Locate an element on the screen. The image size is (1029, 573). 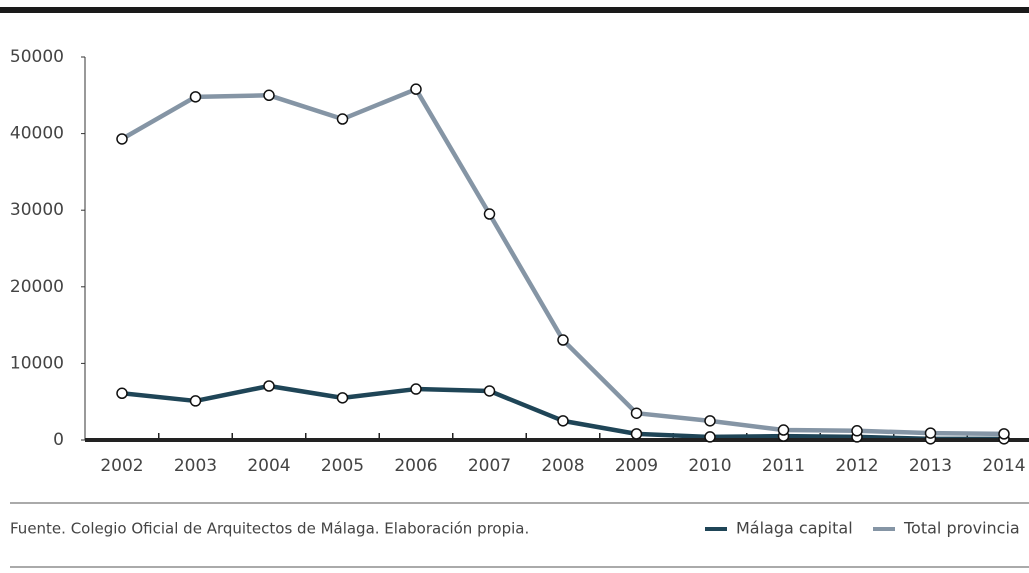
x-tick-label: 2006 is located at coordinates (415, 466).